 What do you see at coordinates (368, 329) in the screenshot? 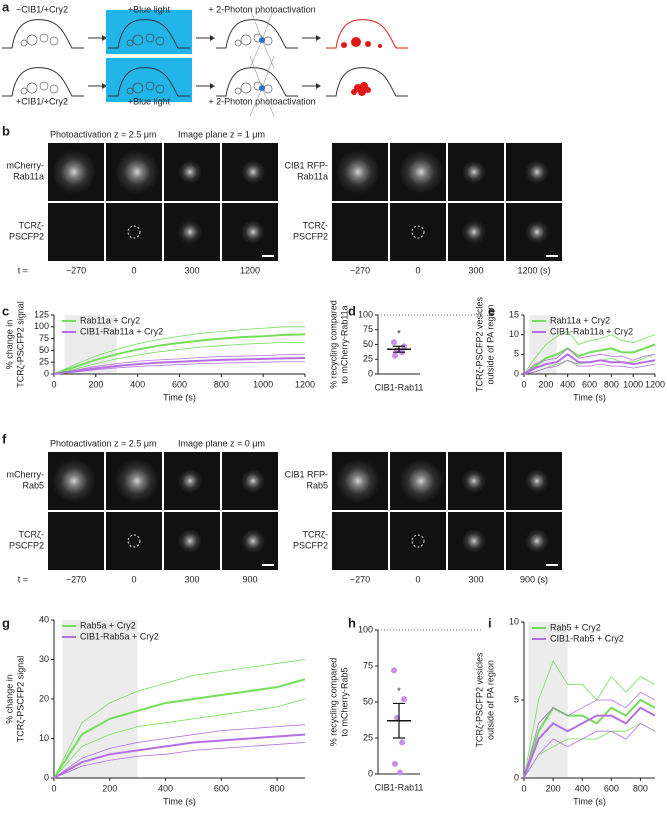
I see `y-tick-label: 75` at bounding box center [368, 329].